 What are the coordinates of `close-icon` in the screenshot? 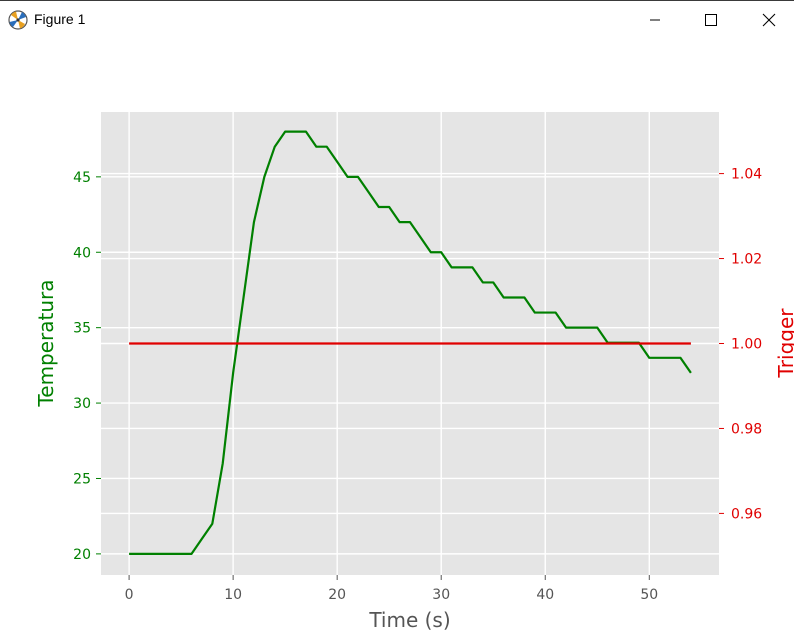 It's located at (769, 19).